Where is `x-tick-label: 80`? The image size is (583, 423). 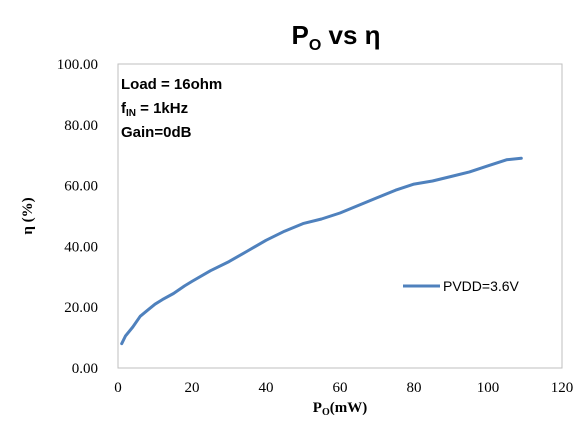
x-tick-label: 80 is located at coordinates (414, 388).